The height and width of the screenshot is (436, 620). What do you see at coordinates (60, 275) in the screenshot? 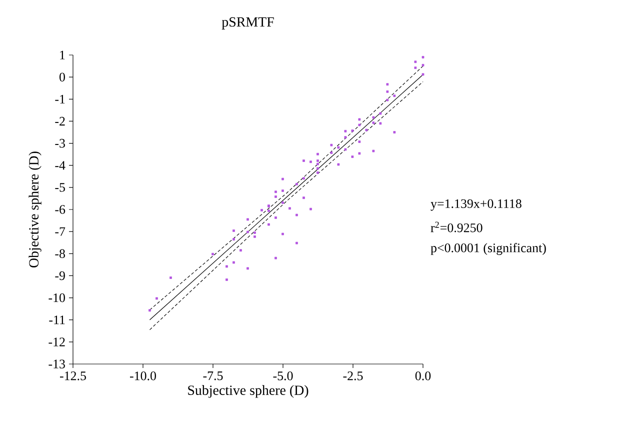
I see `y-tick-label: -9` at bounding box center [60, 275].